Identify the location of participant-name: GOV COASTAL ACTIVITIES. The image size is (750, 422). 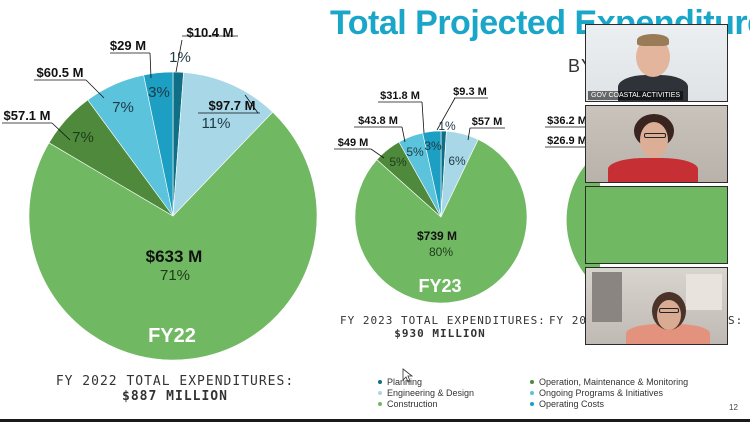
(636, 95).